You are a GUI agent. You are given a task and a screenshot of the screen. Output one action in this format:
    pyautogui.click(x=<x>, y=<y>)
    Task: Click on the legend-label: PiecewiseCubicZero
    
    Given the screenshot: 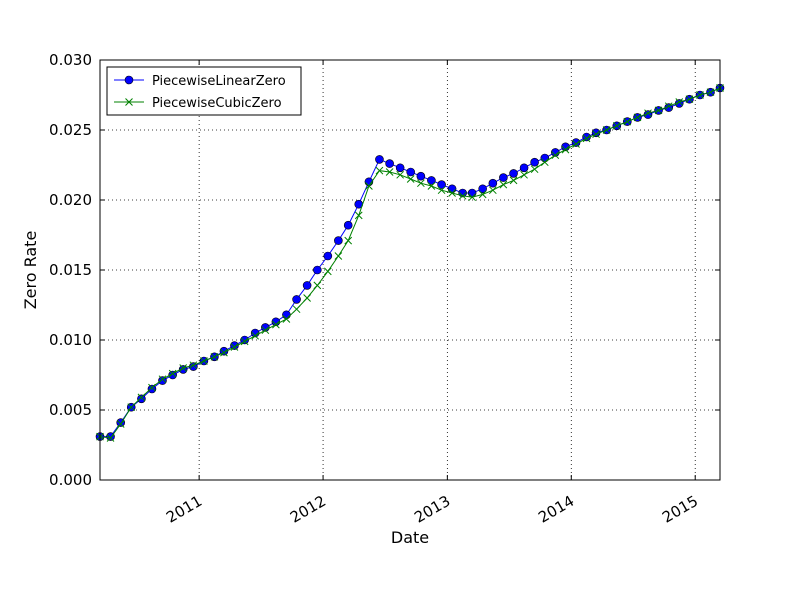 What is the action you would take?
    pyautogui.click(x=217, y=103)
    